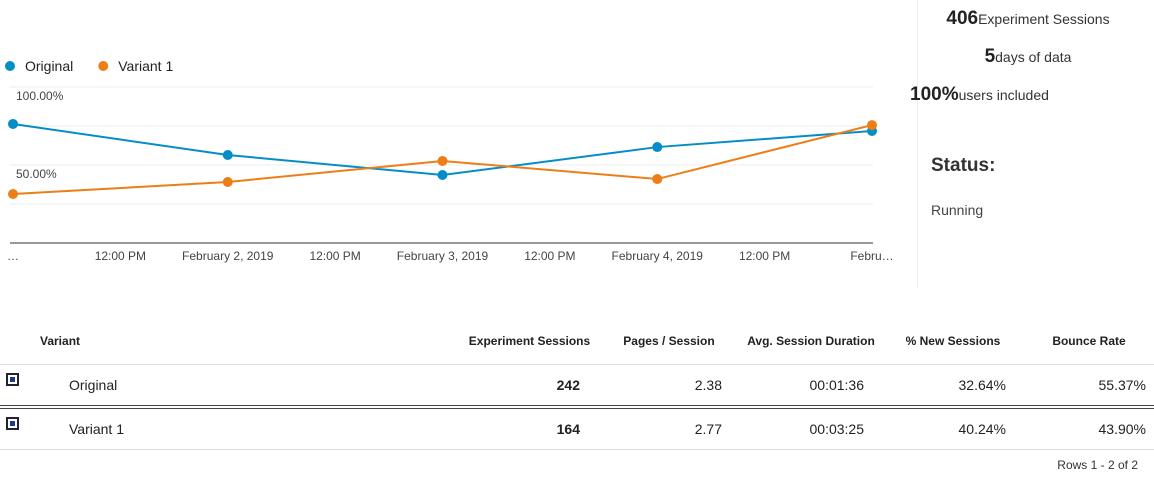 The width and height of the screenshot is (1154, 484). I want to click on cell: 242, so click(529, 386).